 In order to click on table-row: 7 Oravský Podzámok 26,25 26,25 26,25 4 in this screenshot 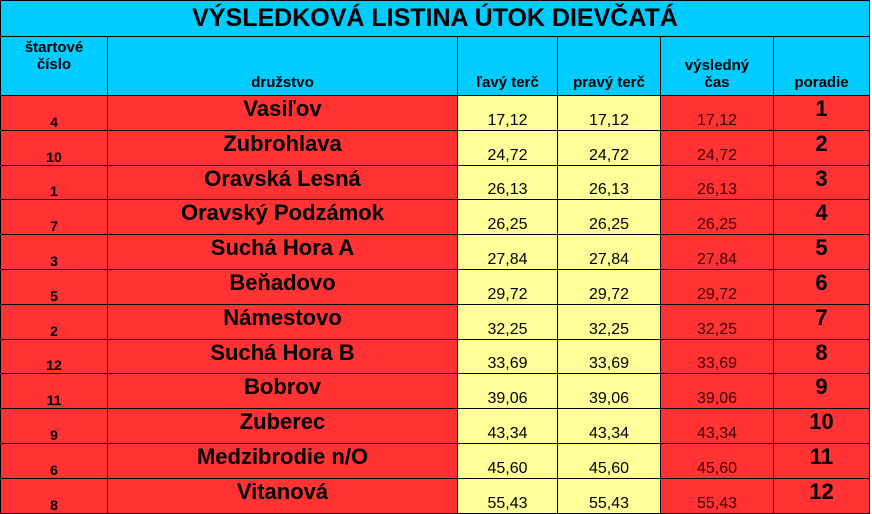, I will do `click(435, 217)`.